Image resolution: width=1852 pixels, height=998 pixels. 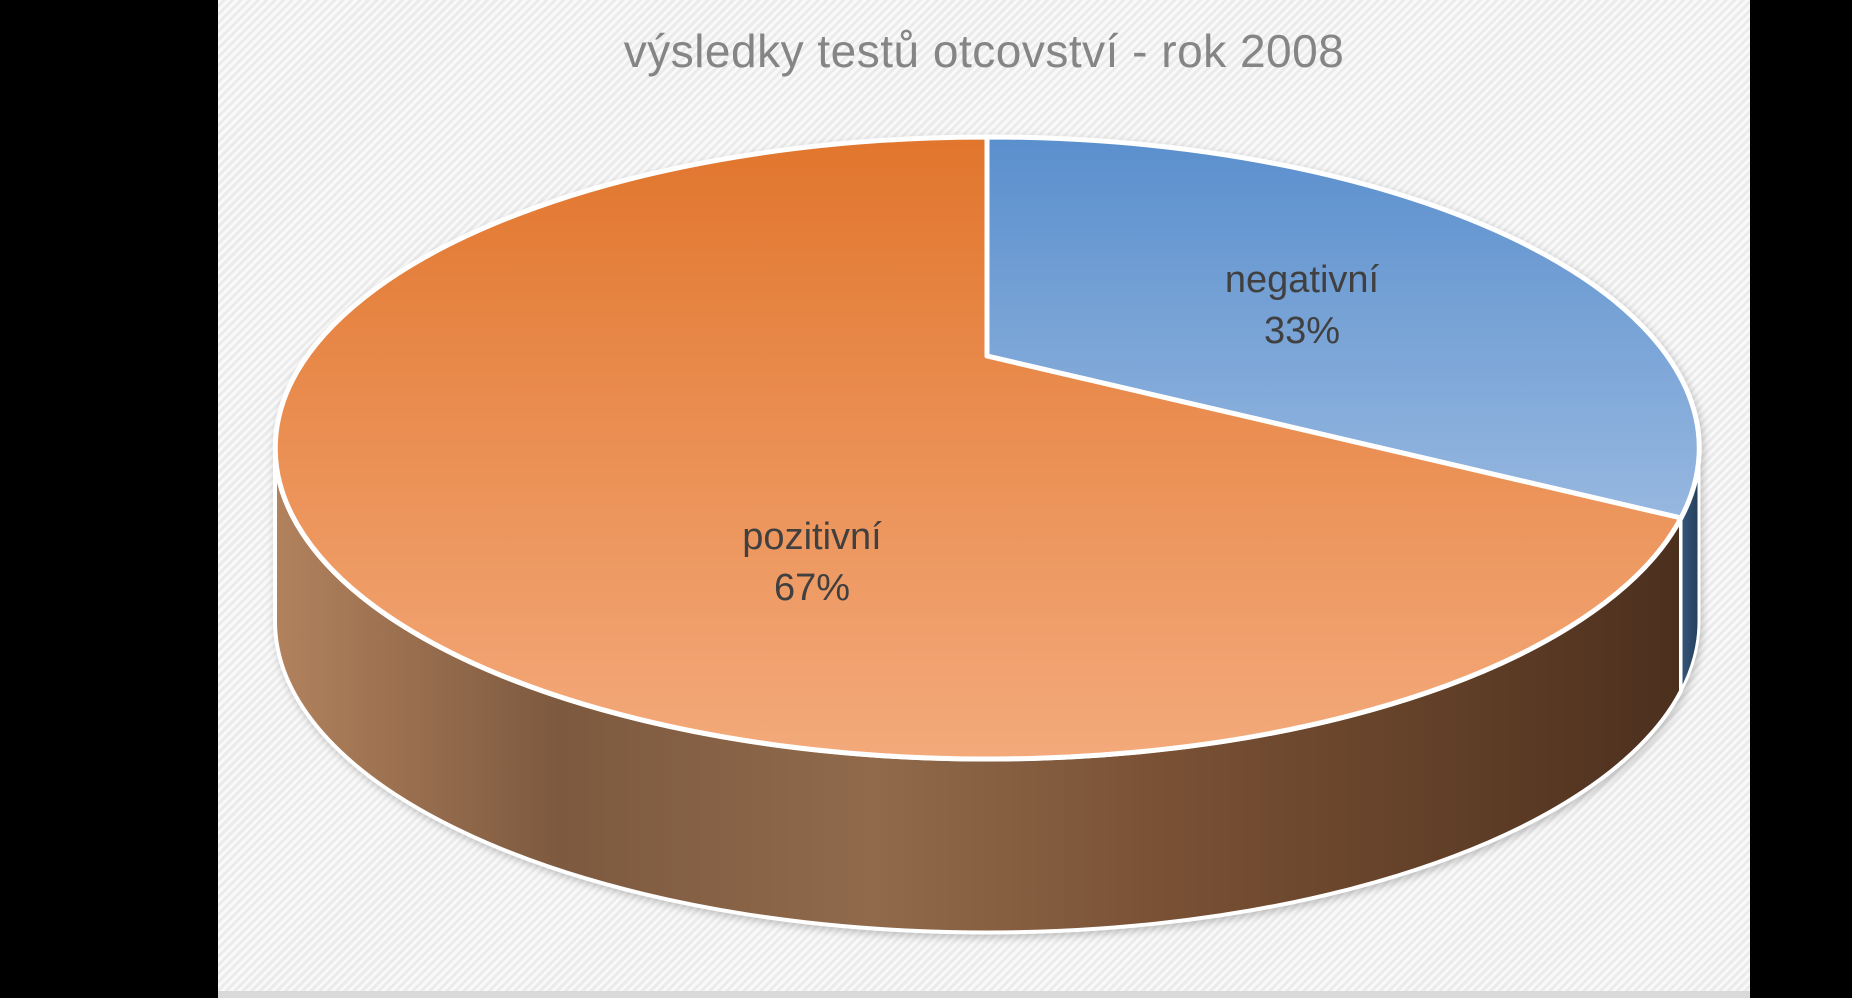 I want to click on data-label-pozitivni: pozitivní 67%, so click(x=812, y=563).